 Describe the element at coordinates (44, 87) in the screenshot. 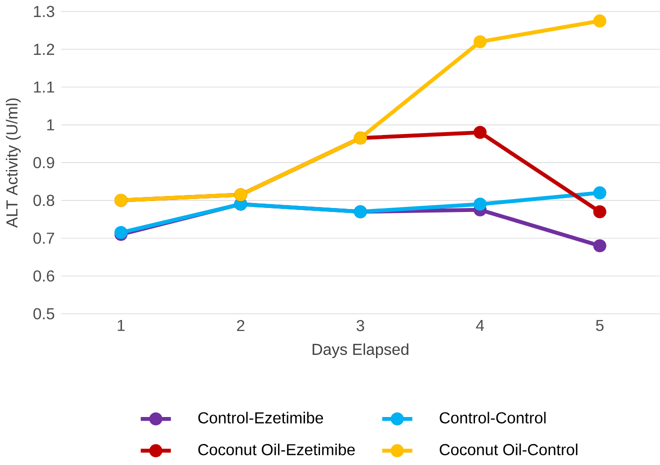

I see `y-tick-label: 1.1` at that location.